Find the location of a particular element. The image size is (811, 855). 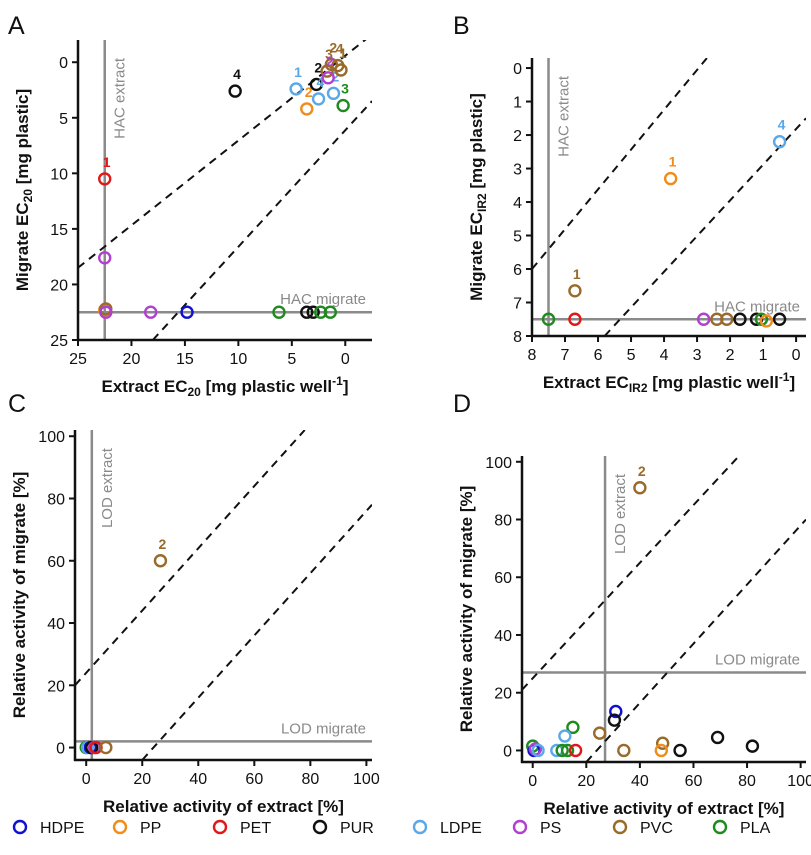

legend: HDPE PP PET PUR LDPE PS PVC PLA is located at coordinates (391, 828).